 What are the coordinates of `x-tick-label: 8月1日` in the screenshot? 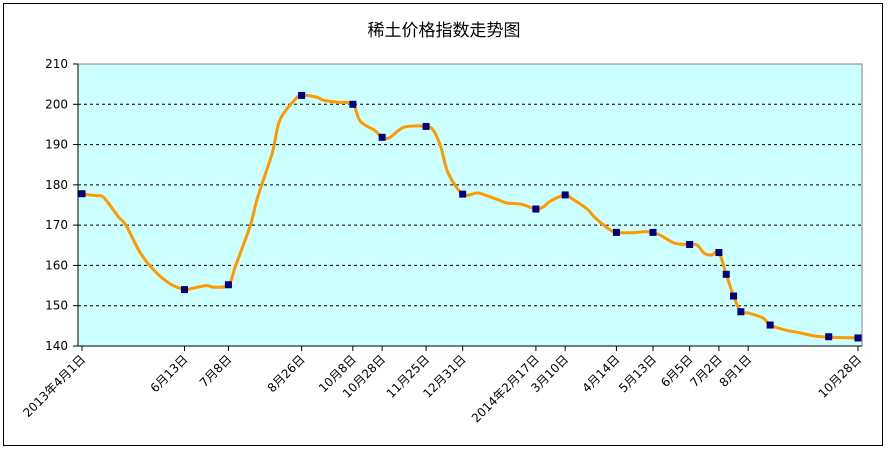 It's located at (736, 371).